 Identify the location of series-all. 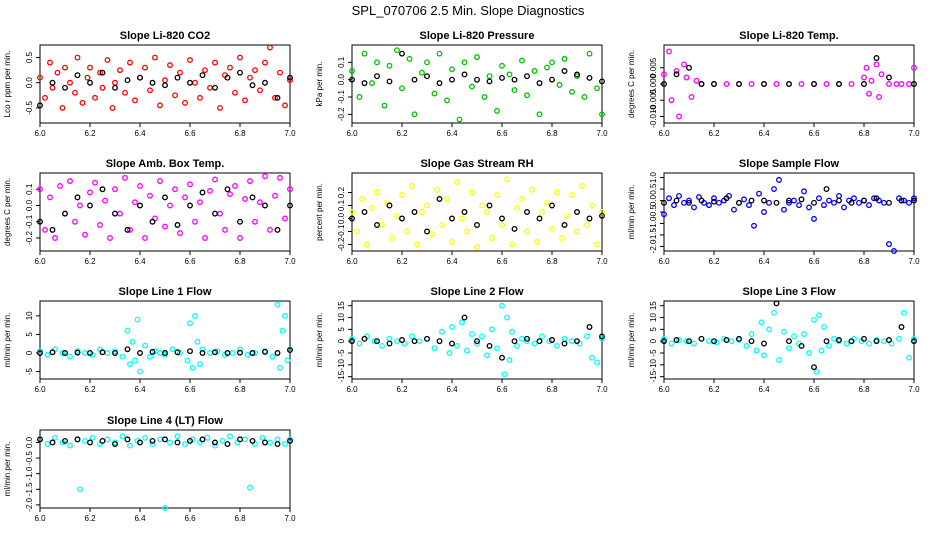
(477, 85).